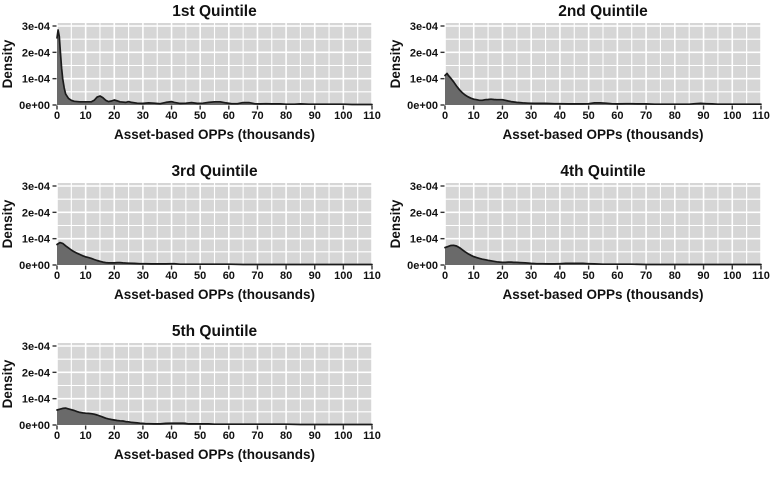  What do you see at coordinates (603, 171) in the screenshot?
I see `panel-title: 4th Quintile` at bounding box center [603, 171].